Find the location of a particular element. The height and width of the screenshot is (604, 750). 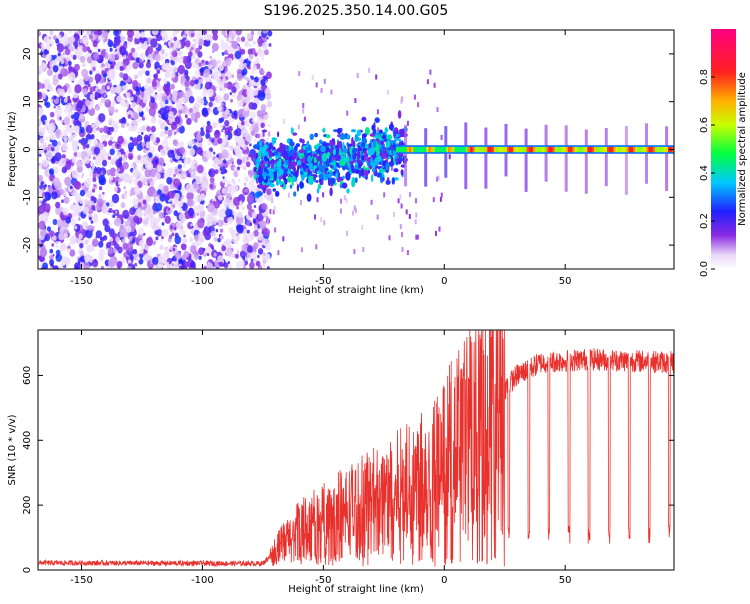

snr-xtick-label: 50 is located at coordinates (565, 580).